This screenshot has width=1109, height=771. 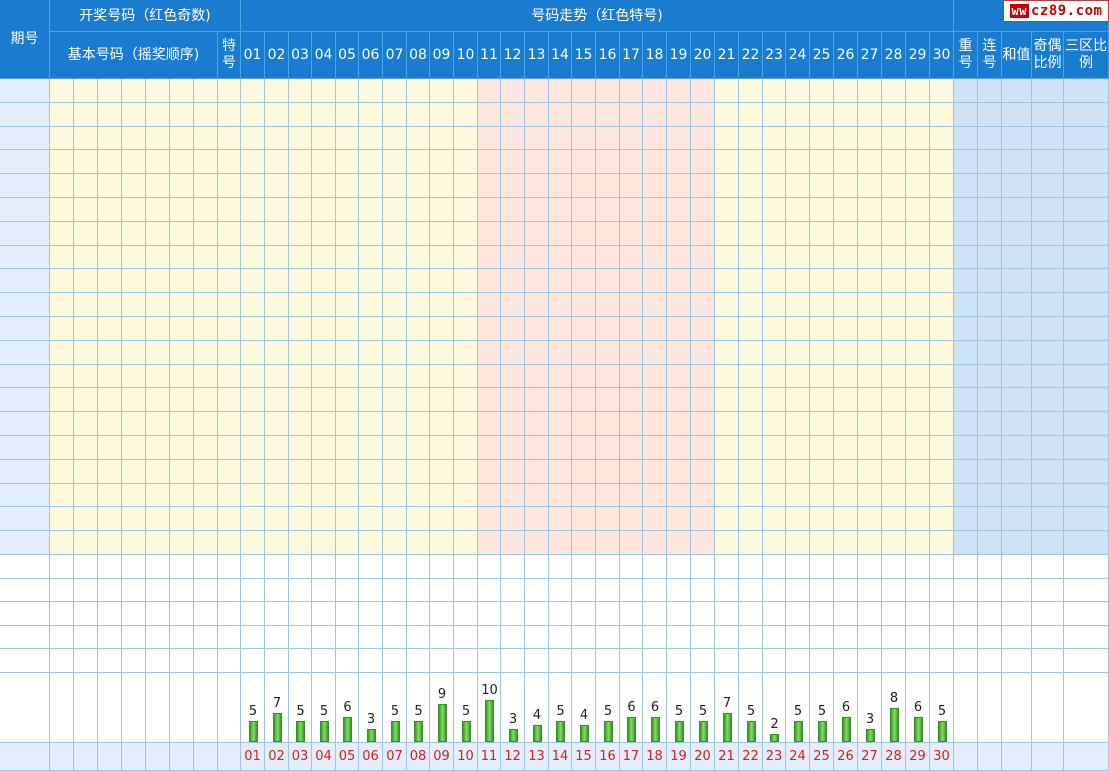 What do you see at coordinates (537, 55) in the screenshot?
I see `header-number: 13` at bounding box center [537, 55].